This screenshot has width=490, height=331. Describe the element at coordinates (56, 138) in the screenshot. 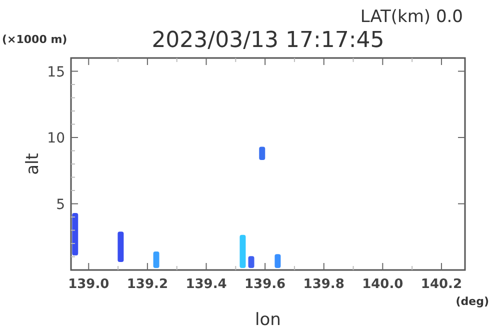

I see `y-tick-label: 10` at that location.